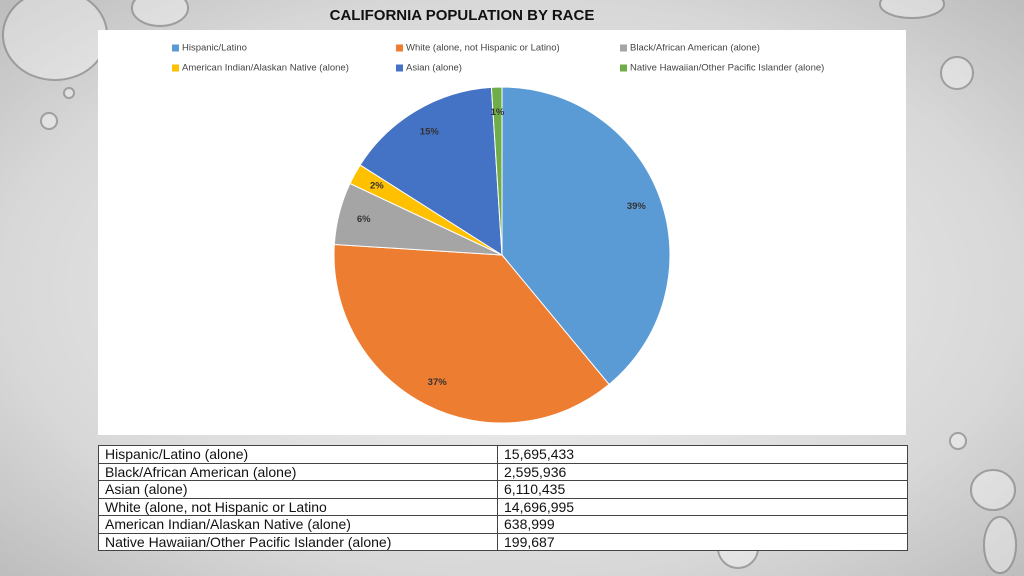 This screenshot has width=1024, height=576. What do you see at coordinates (702, 489) in the screenshot?
I see `population-cell: 6,110,435` at bounding box center [702, 489].